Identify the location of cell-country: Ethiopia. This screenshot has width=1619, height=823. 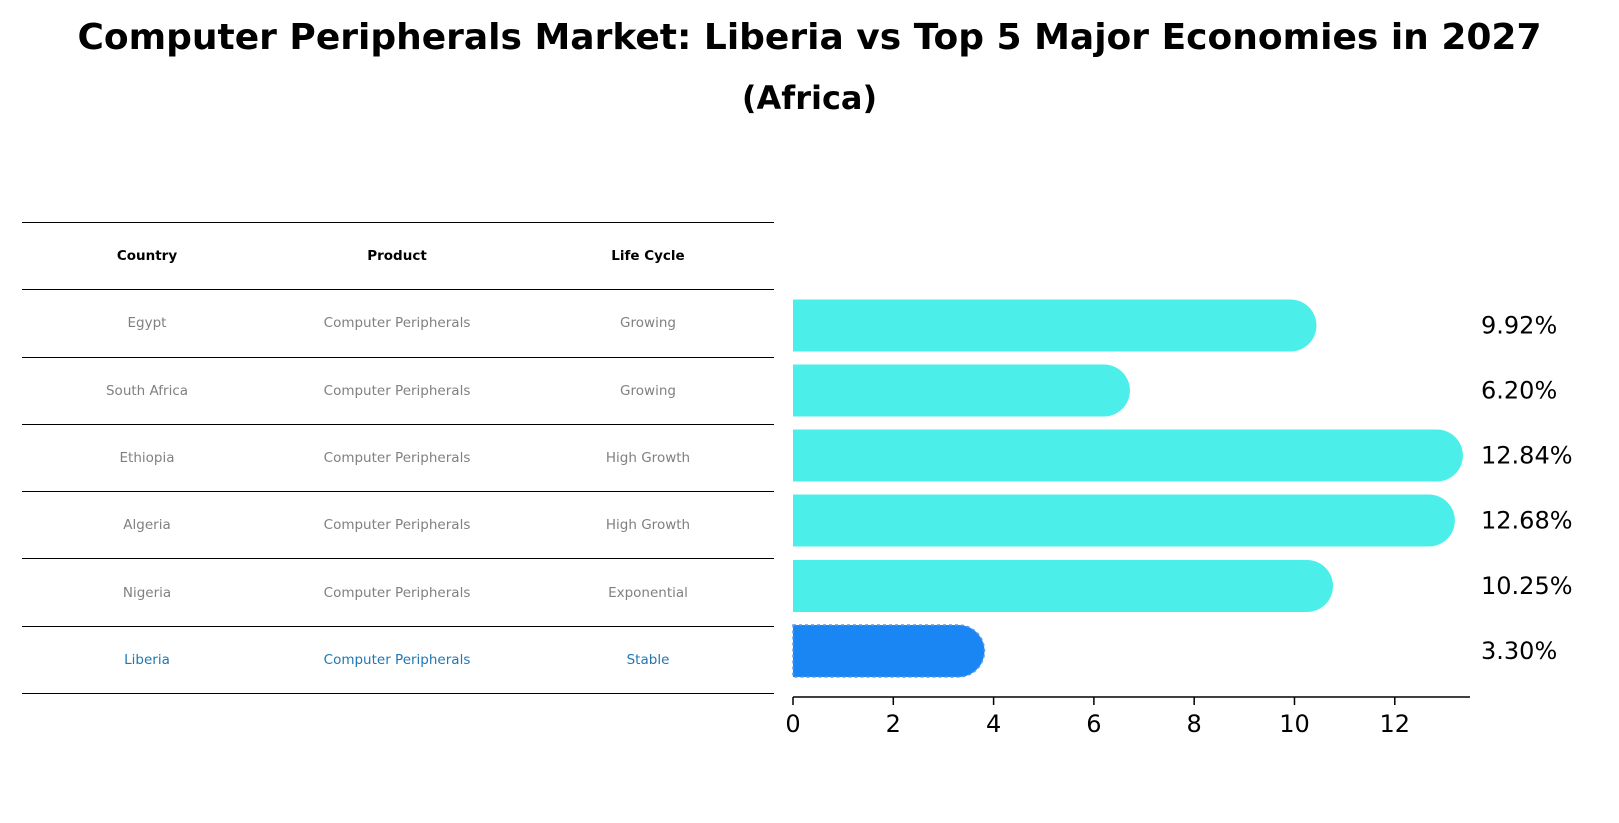
(147, 458).